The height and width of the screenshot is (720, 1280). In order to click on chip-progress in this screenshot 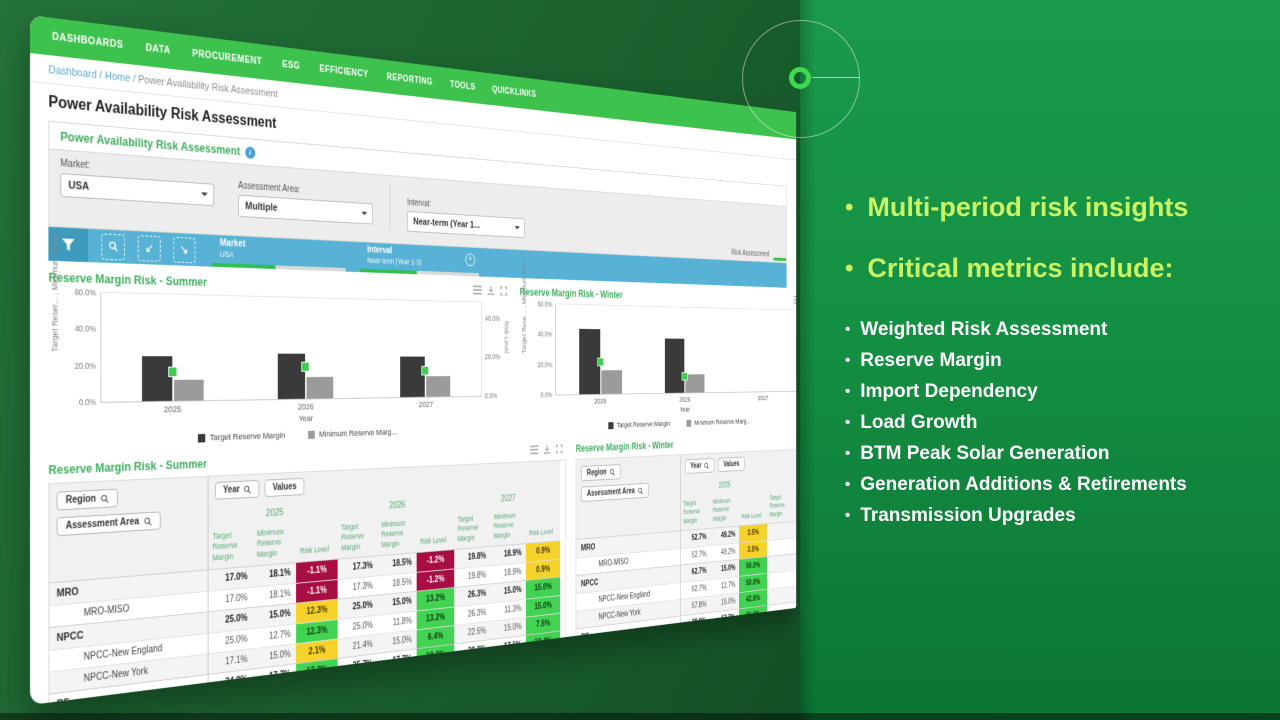, I will do `click(278, 267)`.